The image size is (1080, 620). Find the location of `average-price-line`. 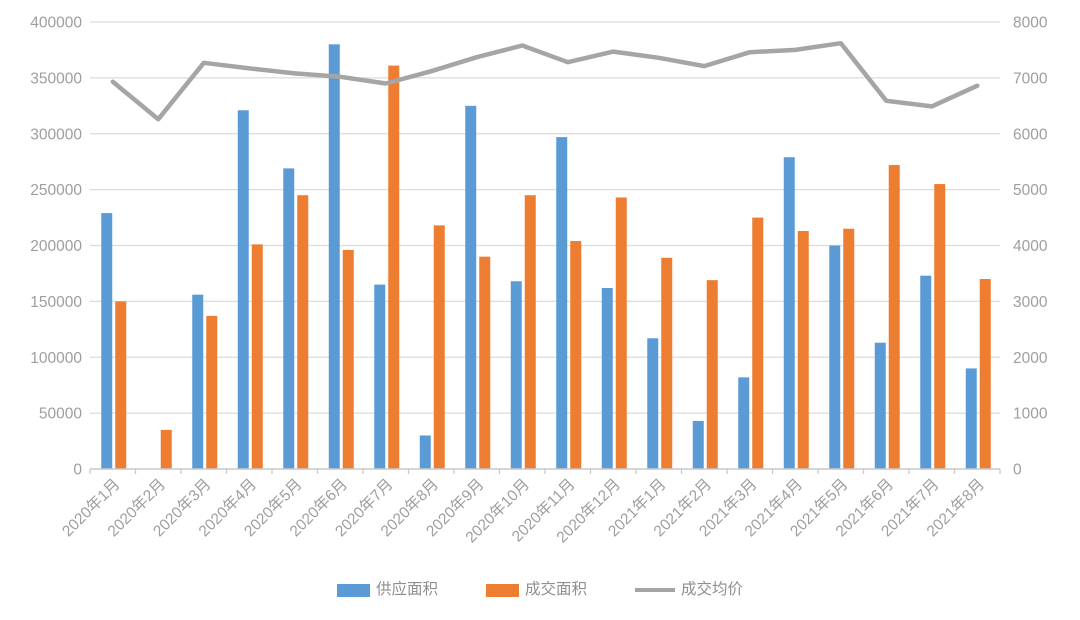

average-price-line is located at coordinates (545, 81).